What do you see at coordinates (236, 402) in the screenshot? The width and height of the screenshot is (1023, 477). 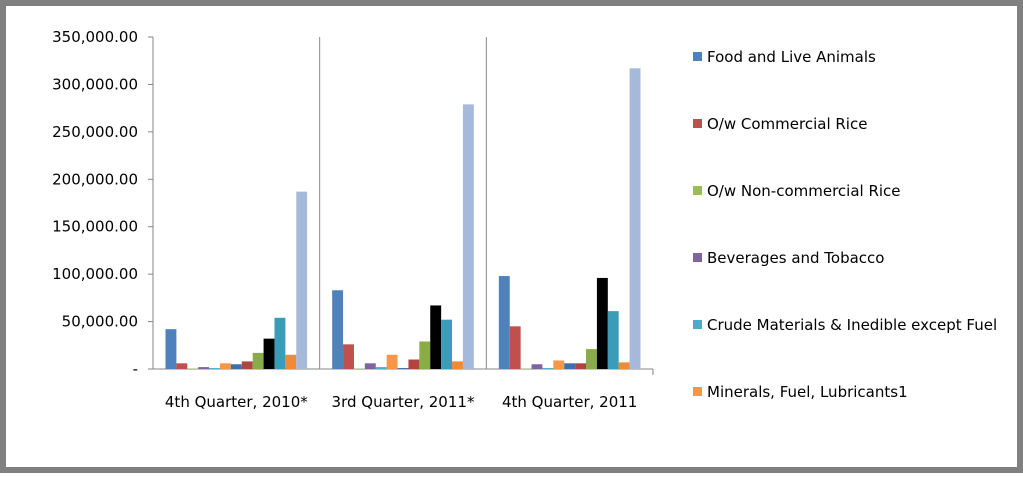 I see `x-tick-label: 4th Quarter, 2010*` at bounding box center [236, 402].